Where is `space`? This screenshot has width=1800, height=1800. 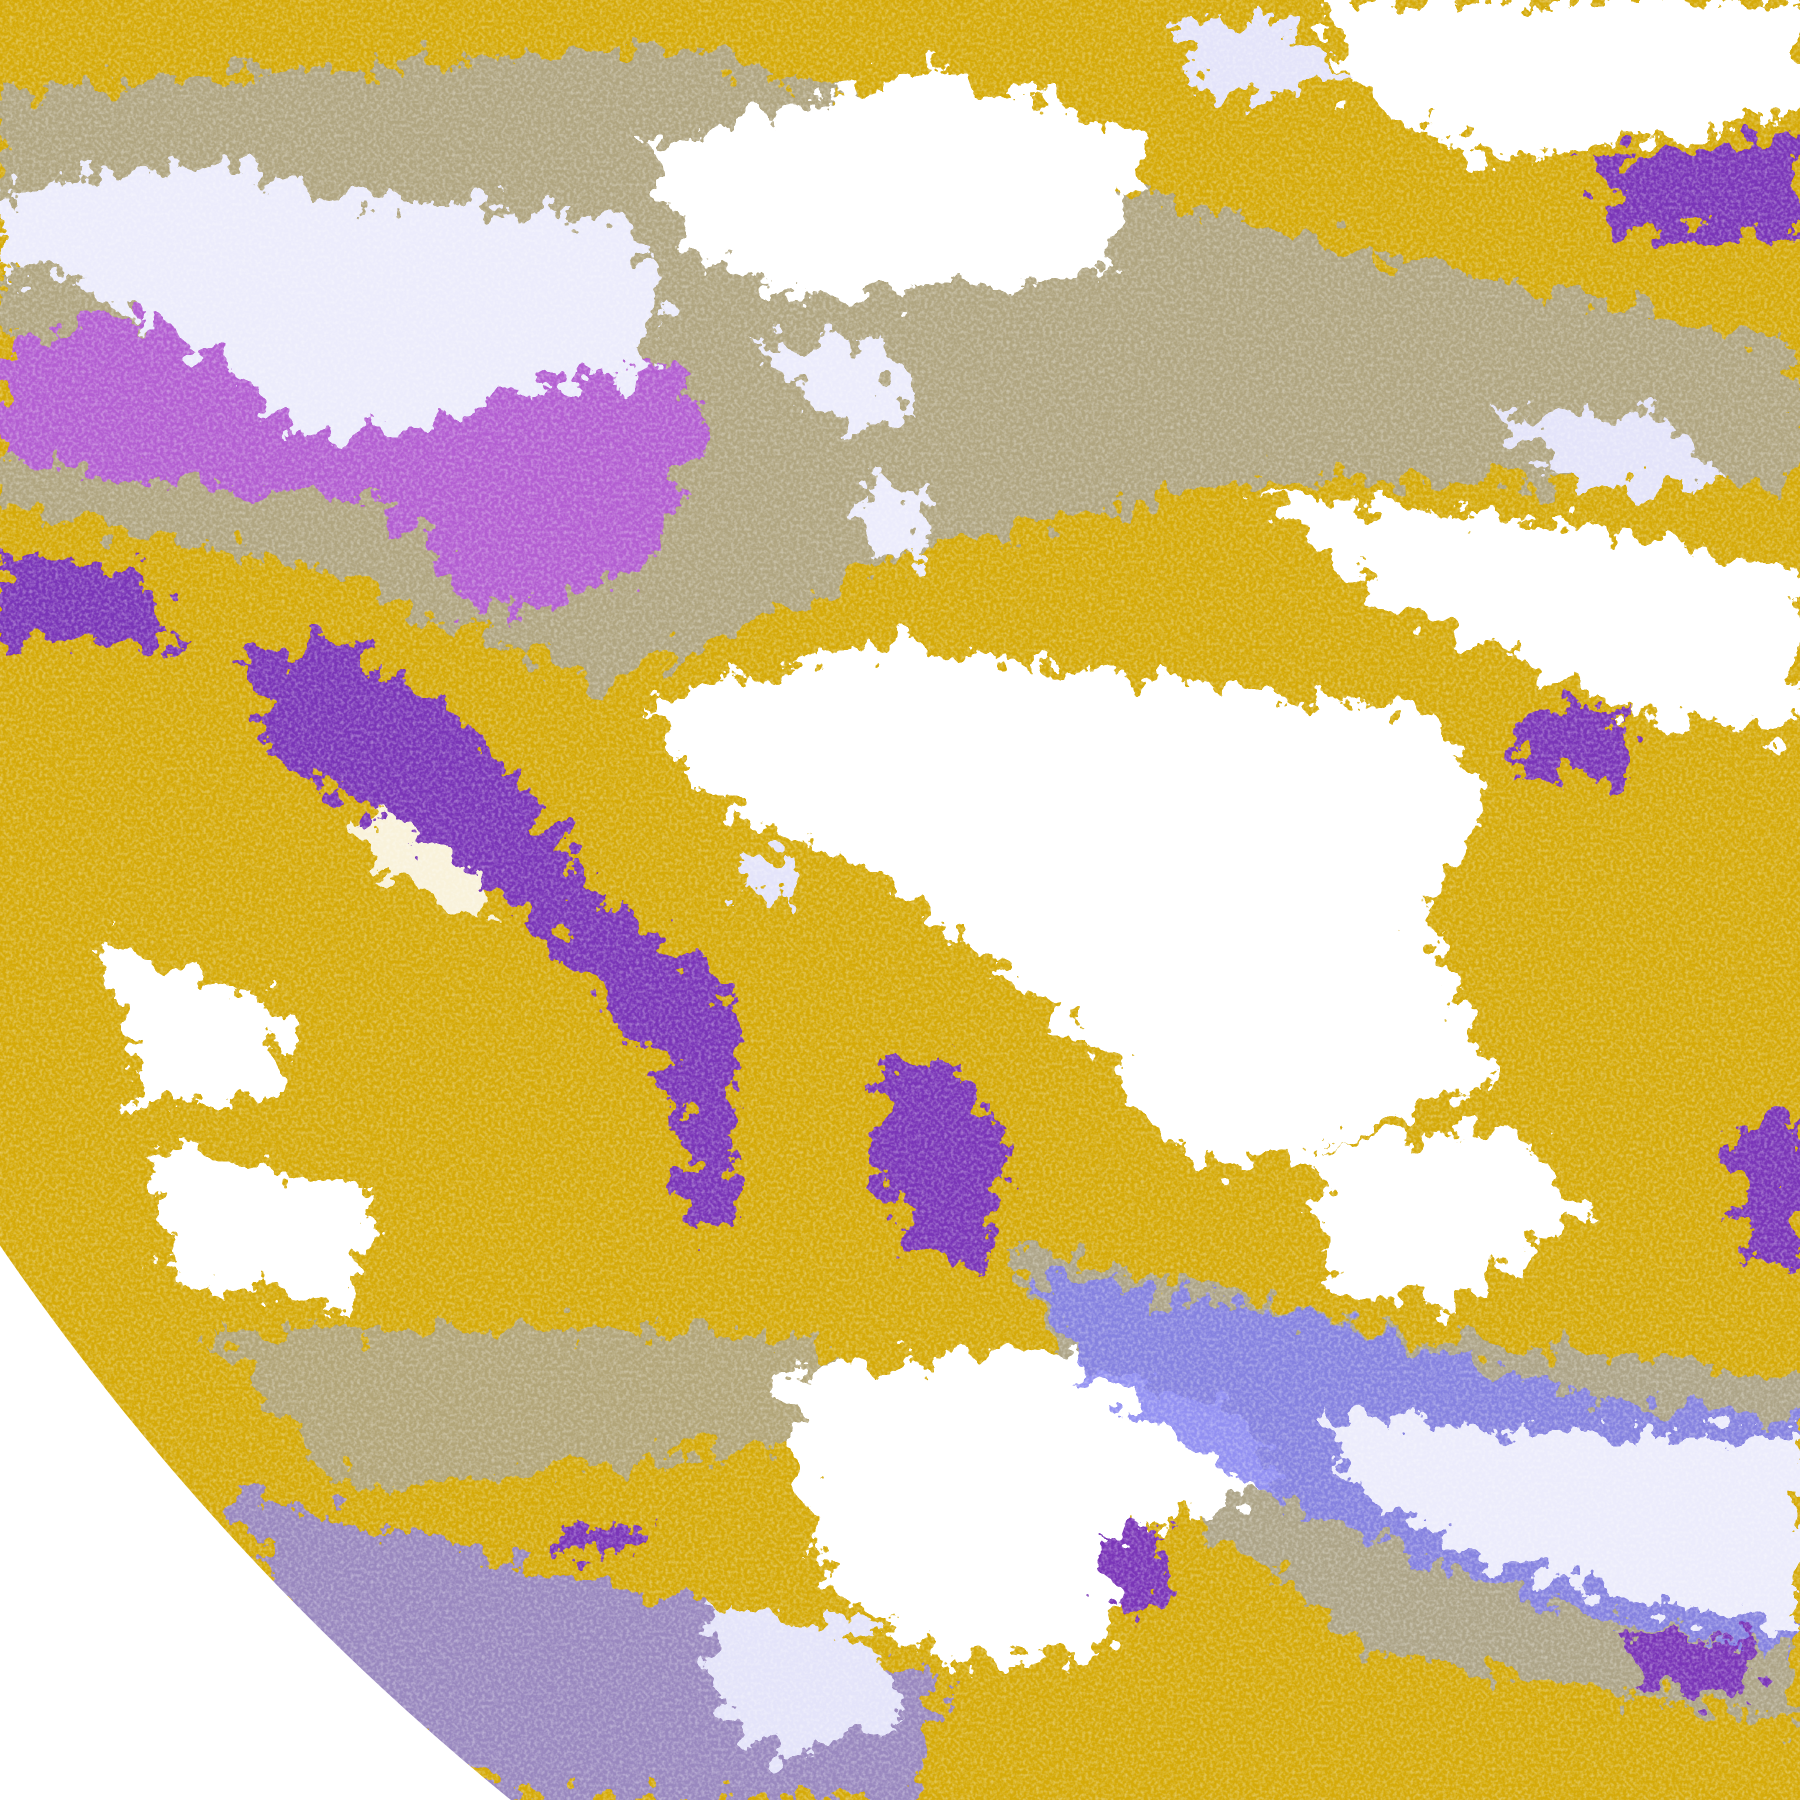
space is located at coordinates (255, 1522).